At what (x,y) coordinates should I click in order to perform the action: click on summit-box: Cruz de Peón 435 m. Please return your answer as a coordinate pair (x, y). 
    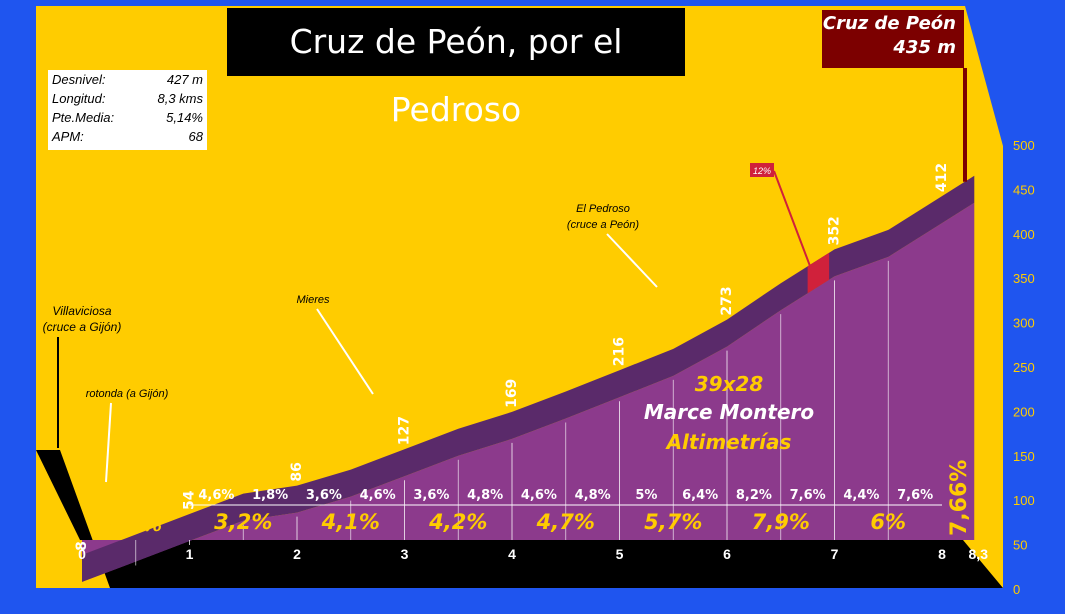
    Looking at the image, I should click on (893, 39).